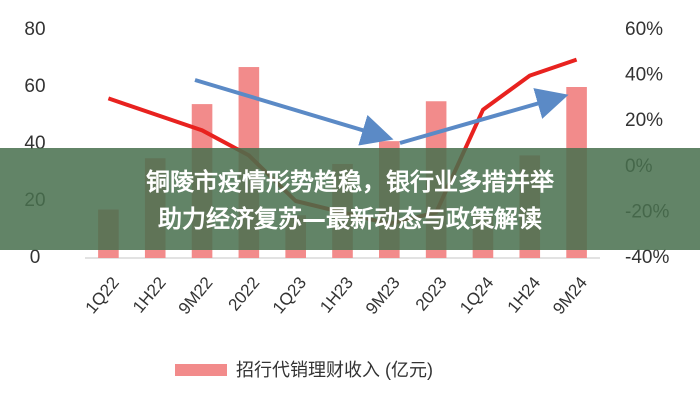 Image resolution: width=700 pixels, height=400 pixels. I want to click on x-tick-label: 1Q22, so click(102, 295).